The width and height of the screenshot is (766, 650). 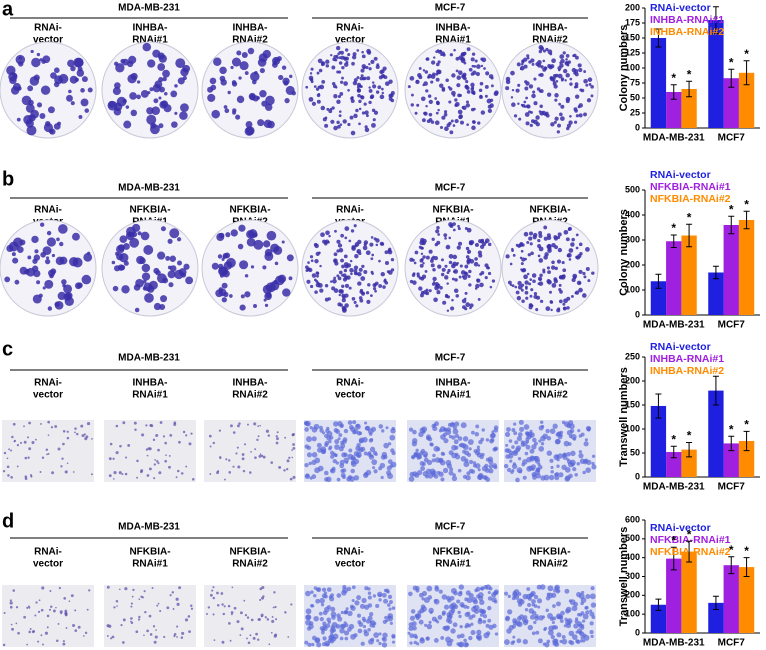 What do you see at coordinates (690, 540) in the screenshot?
I see `legend-entry: NFKBIA-RNAi#1` at bounding box center [690, 540].